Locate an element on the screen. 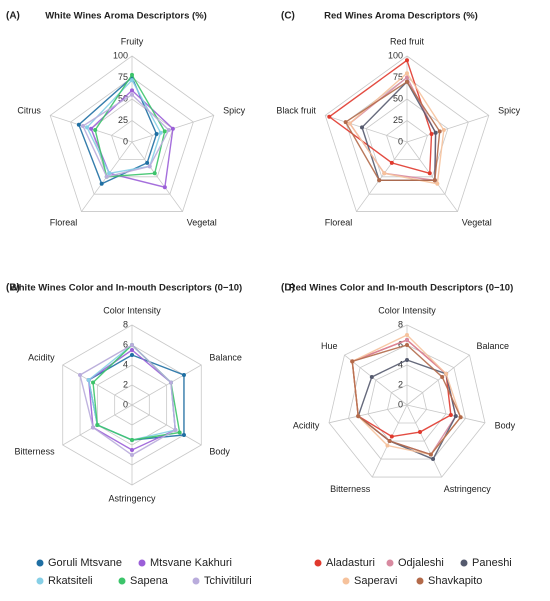  r-tick-label: 50 is located at coordinates (398, 98).